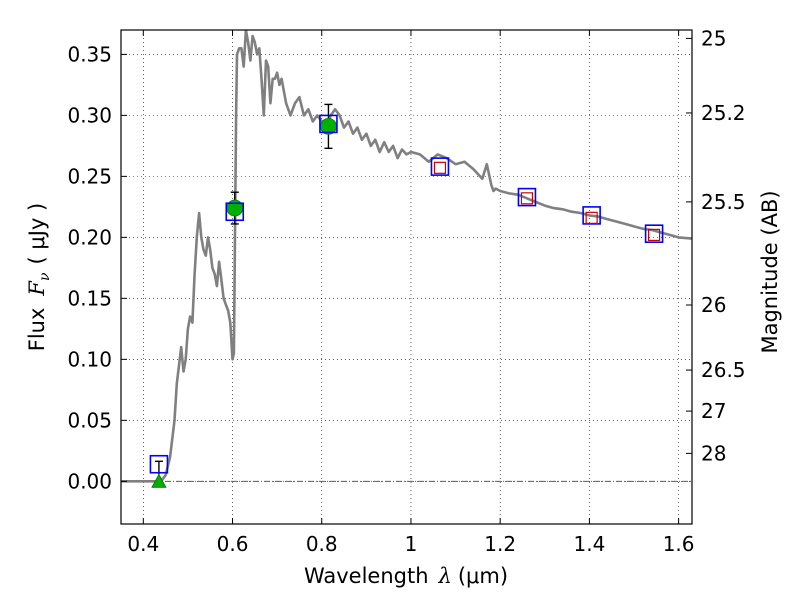 The width and height of the screenshot is (800, 600). What do you see at coordinates (97, 267) in the screenshot?
I see `y-axis-ticks: 0.00 0.05 0.10 0.15 0.20 0.25 0.30 0.35` at bounding box center [97, 267].